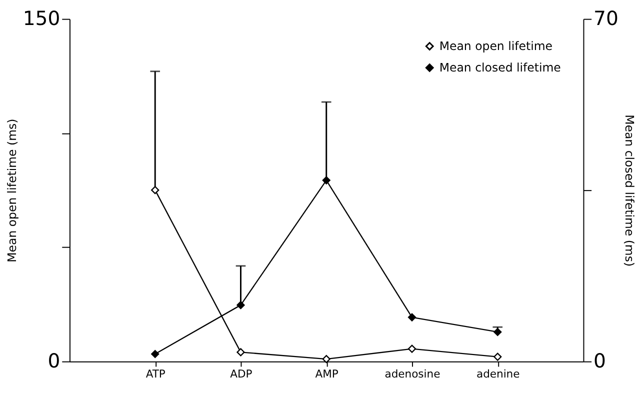 The width and height of the screenshot is (640, 419). What do you see at coordinates (327, 373) in the screenshot?
I see `x-tick-label: AMP` at bounding box center [327, 373].